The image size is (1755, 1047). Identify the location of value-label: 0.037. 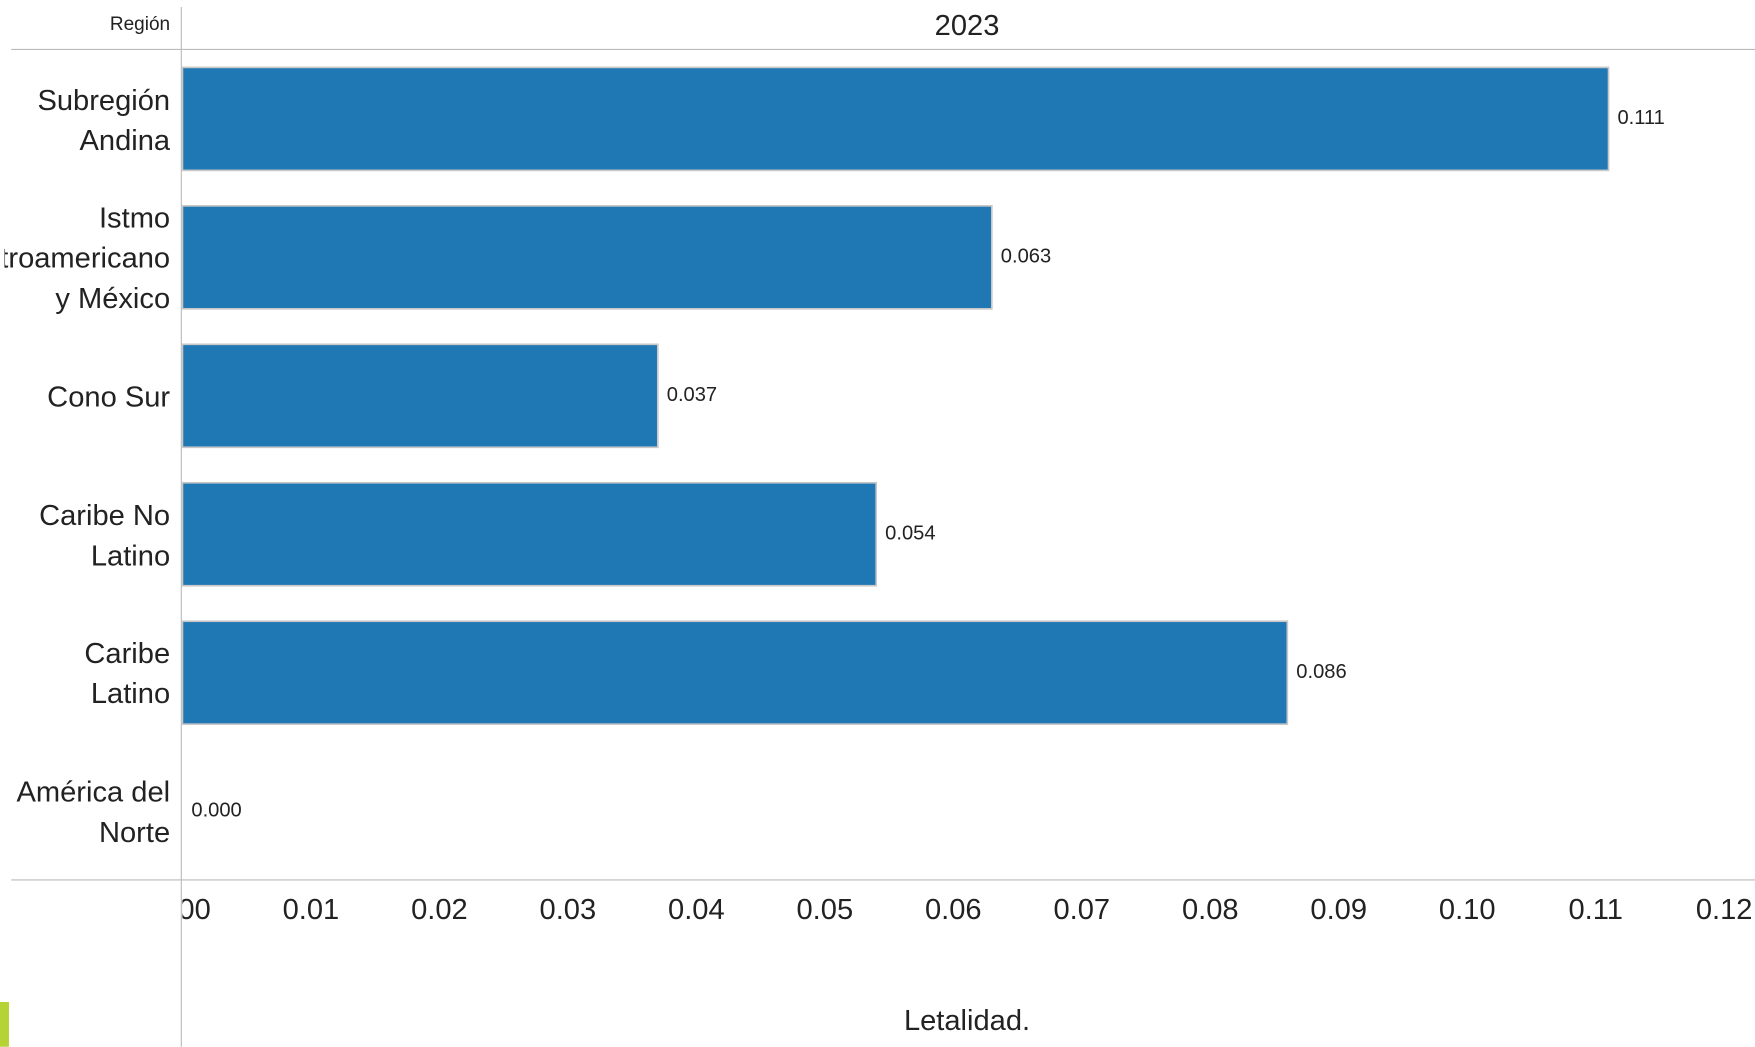
(692, 395).